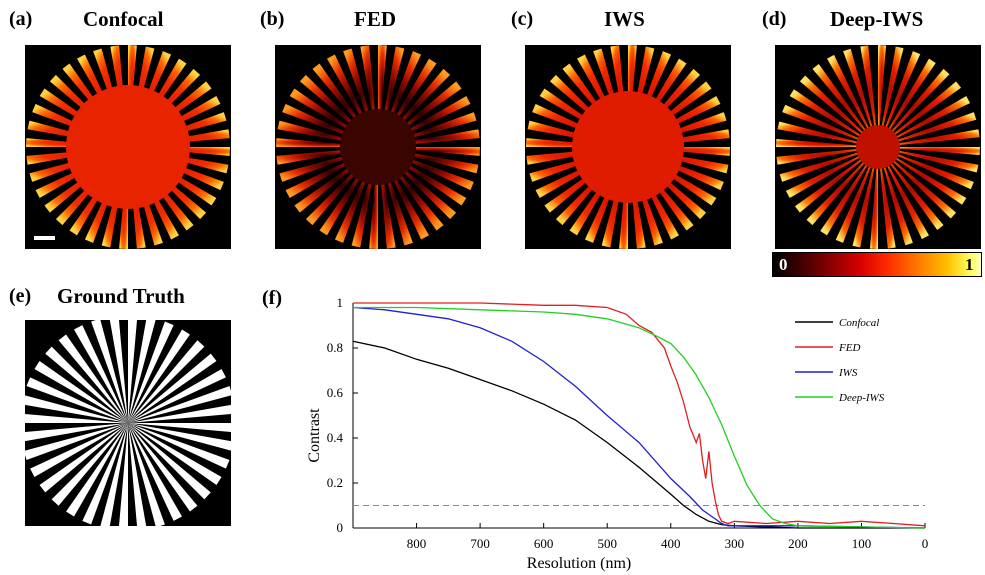 The image size is (985, 575). I want to click on y-tick-label: 0.6, so click(335, 392).